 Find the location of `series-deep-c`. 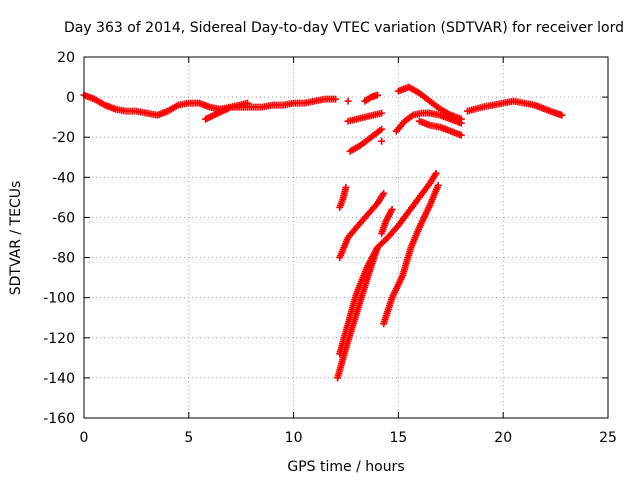

series-deep-c is located at coordinates (357, 313).